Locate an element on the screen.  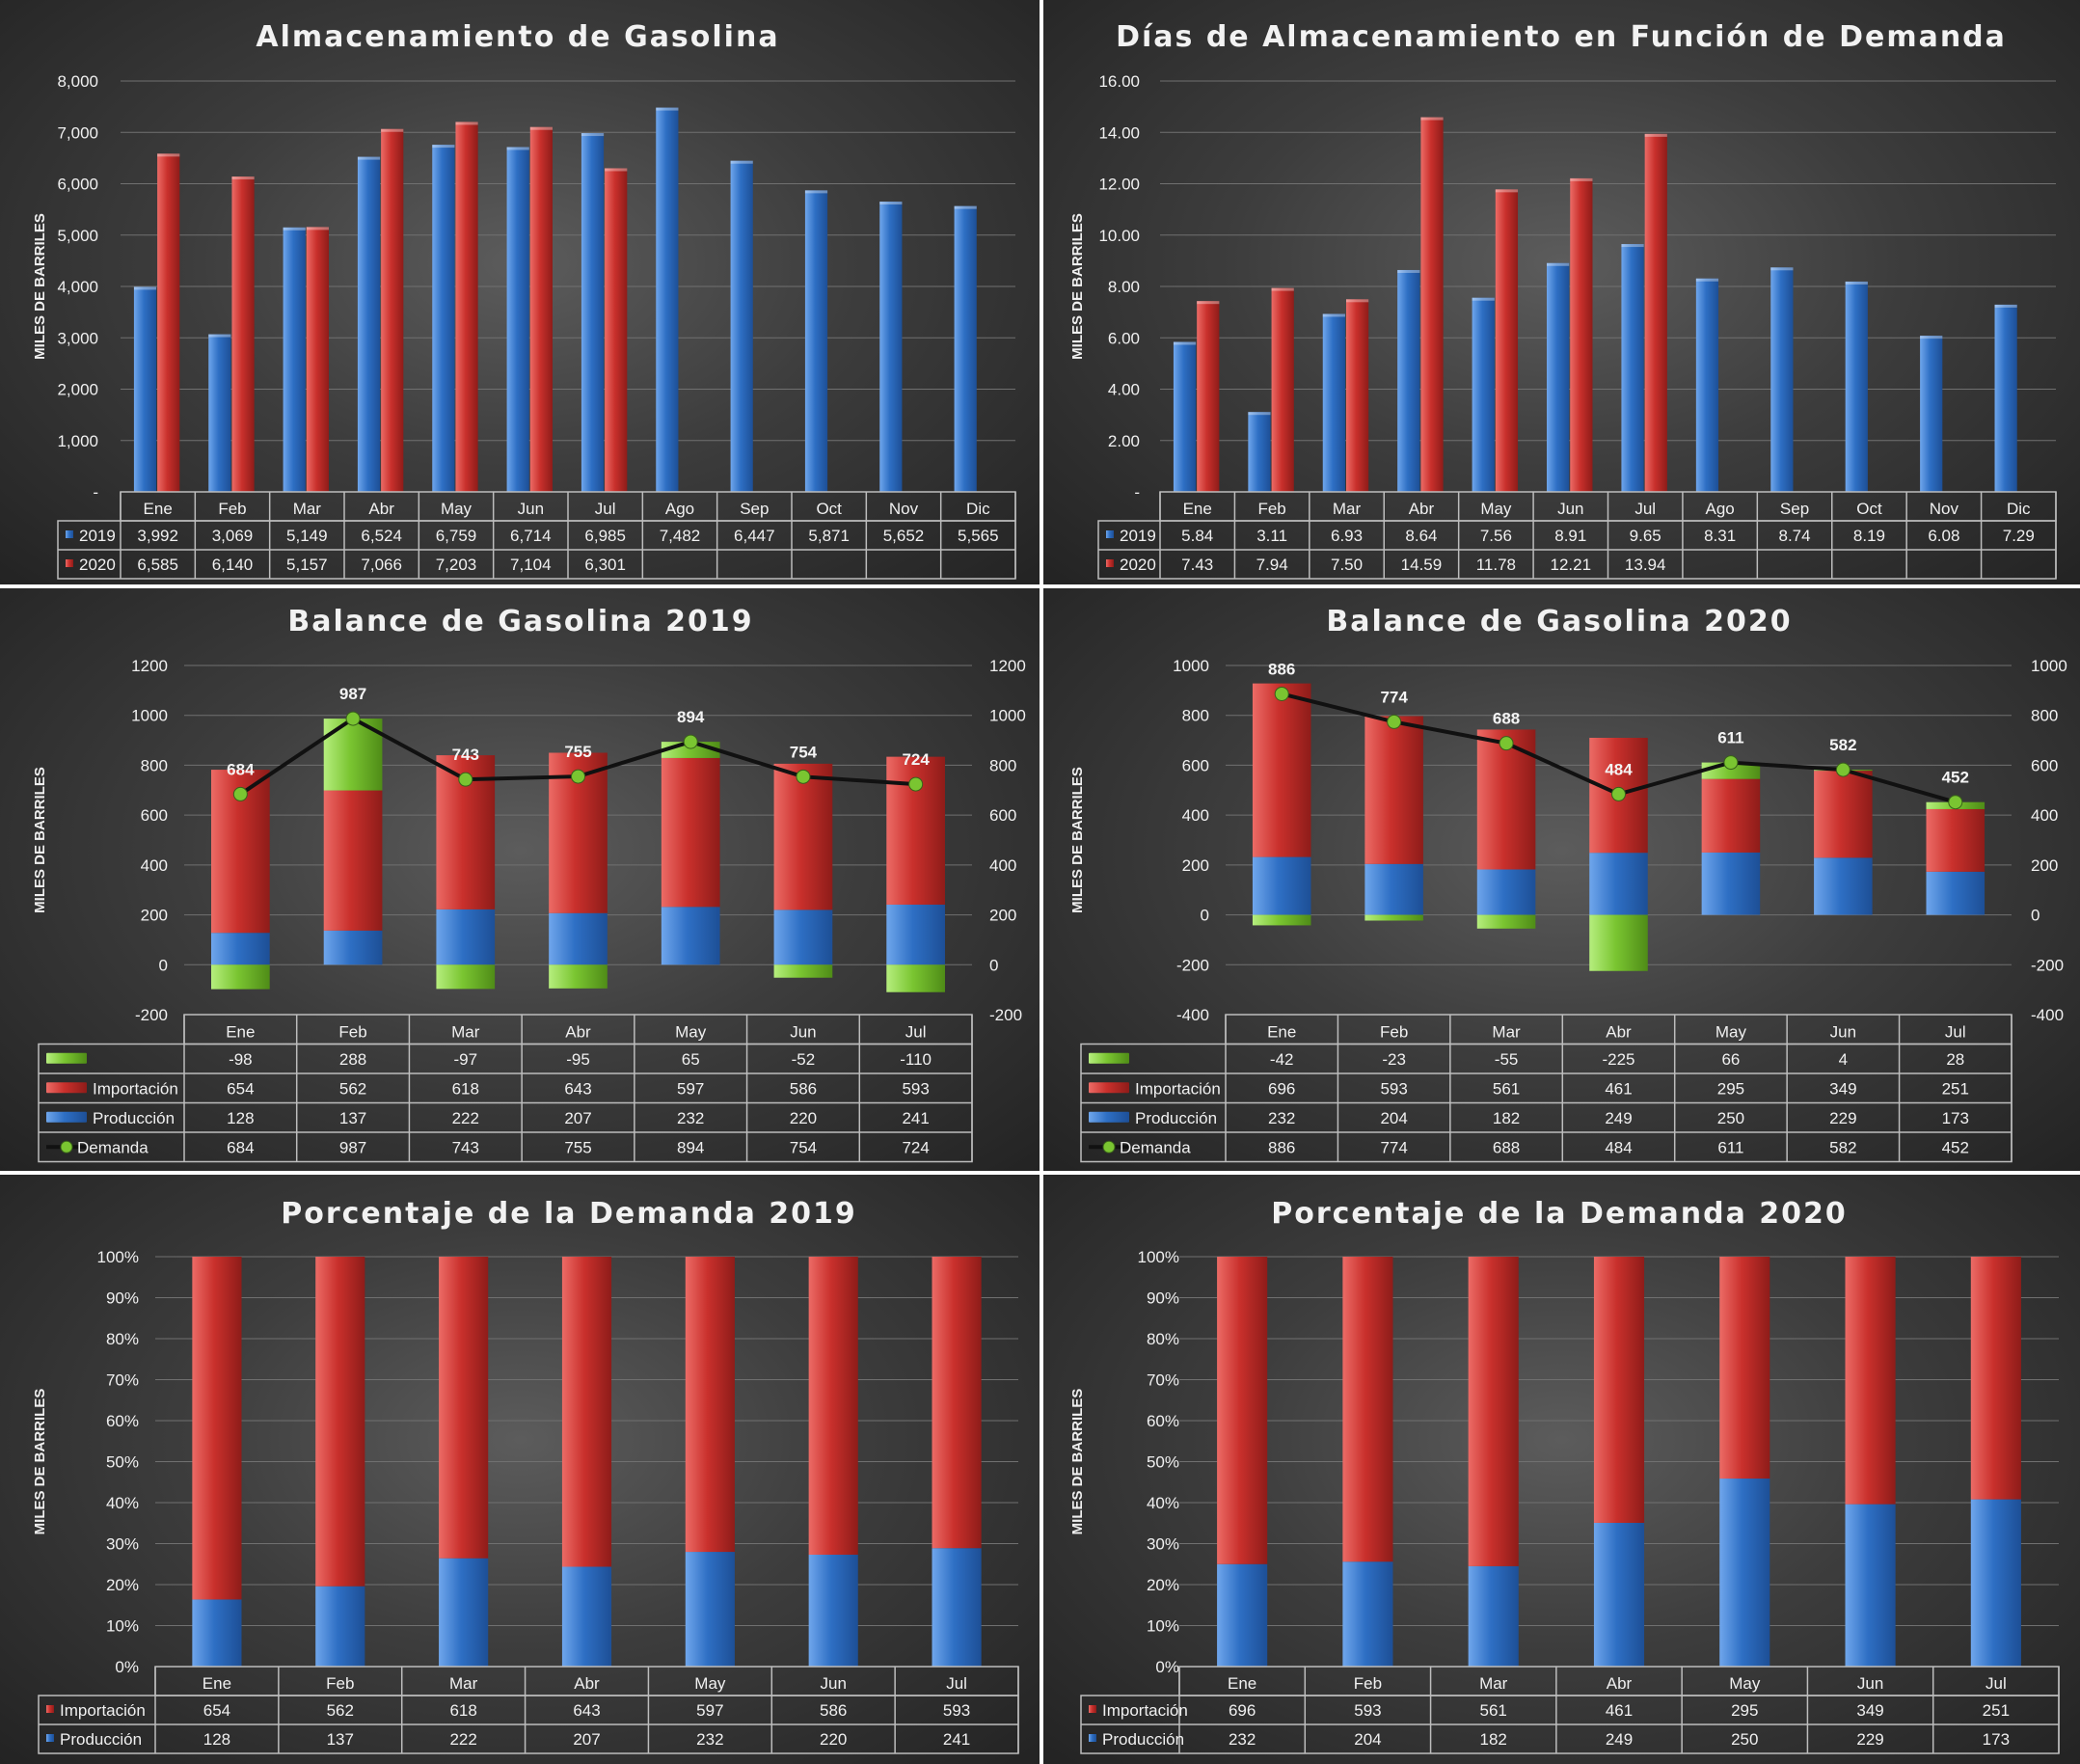
bar-2019-Ene is located at coordinates (145, 389).